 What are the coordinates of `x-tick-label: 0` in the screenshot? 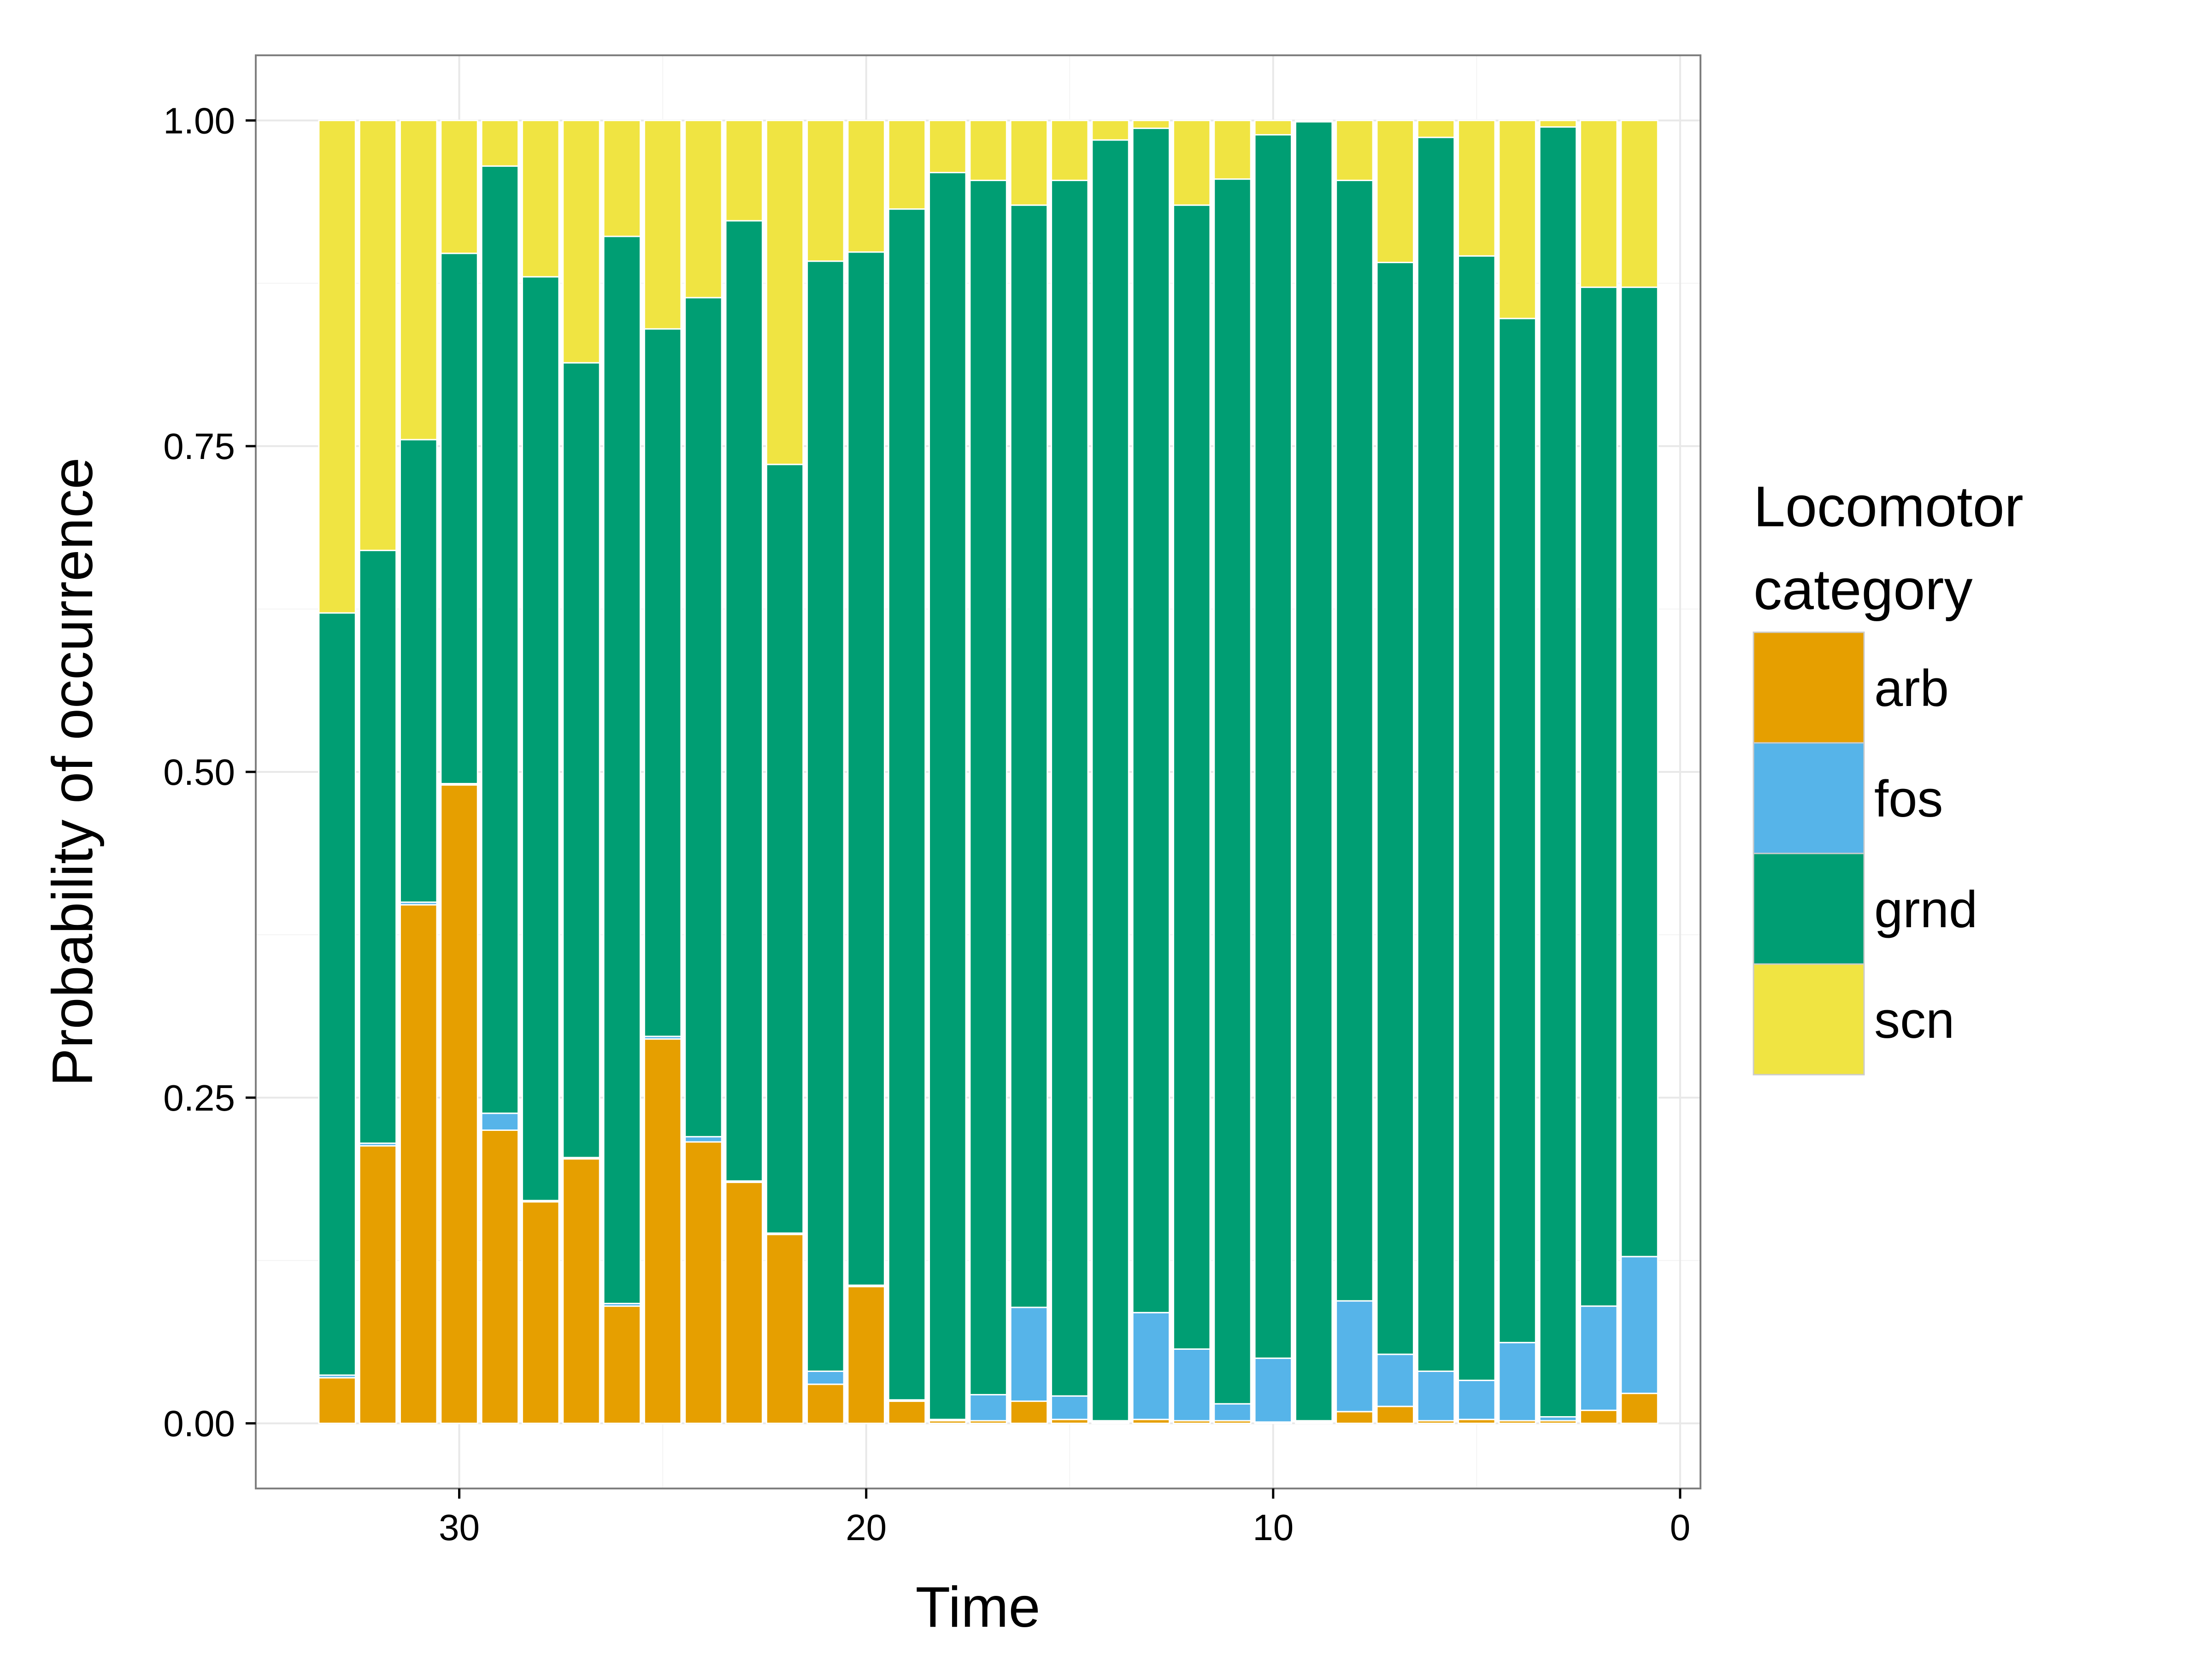 It's located at (1680, 1527).